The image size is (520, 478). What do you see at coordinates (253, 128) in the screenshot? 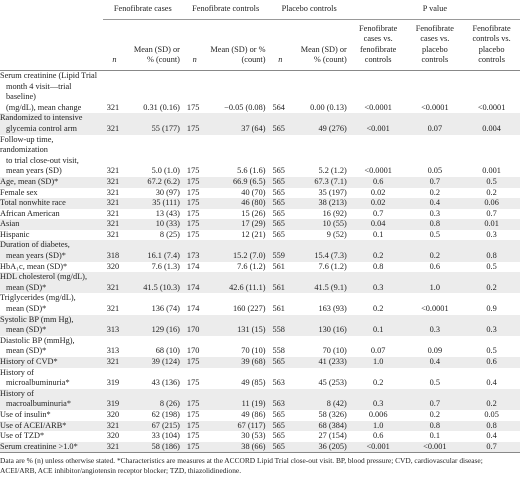
I see `cell-value-fen-controls: 37 (64)` at bounding box center [253, 128].